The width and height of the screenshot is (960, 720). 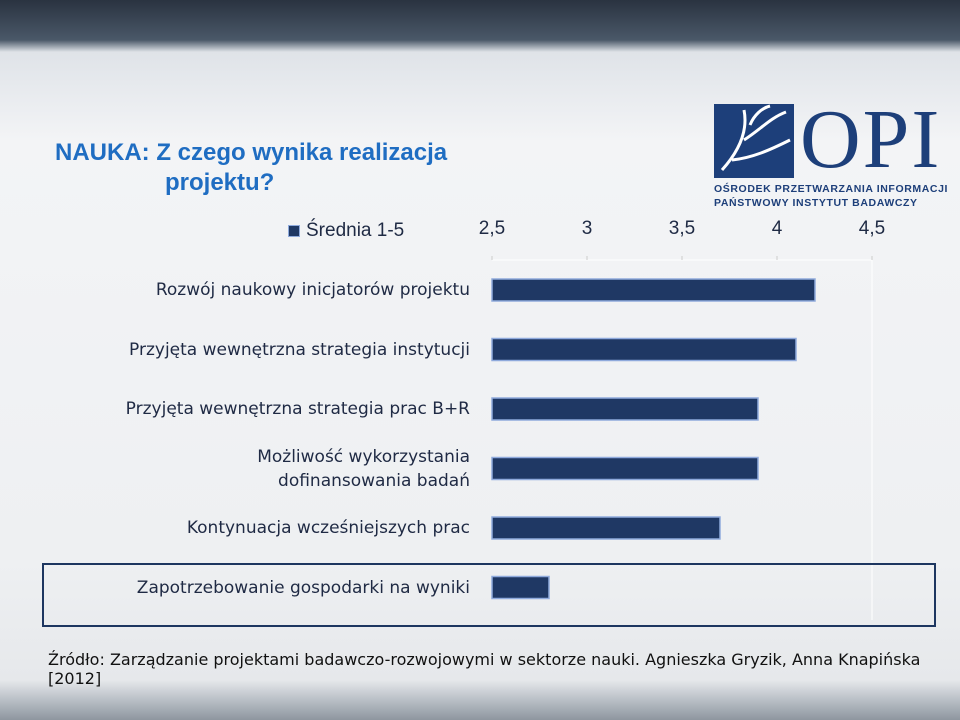 What do you see at coordinates (297, 409) in the screenshot?
I see `y-tick-label: Przyjęta wewnętrzna strategia prac B+R` at bounding box center [297, 409].